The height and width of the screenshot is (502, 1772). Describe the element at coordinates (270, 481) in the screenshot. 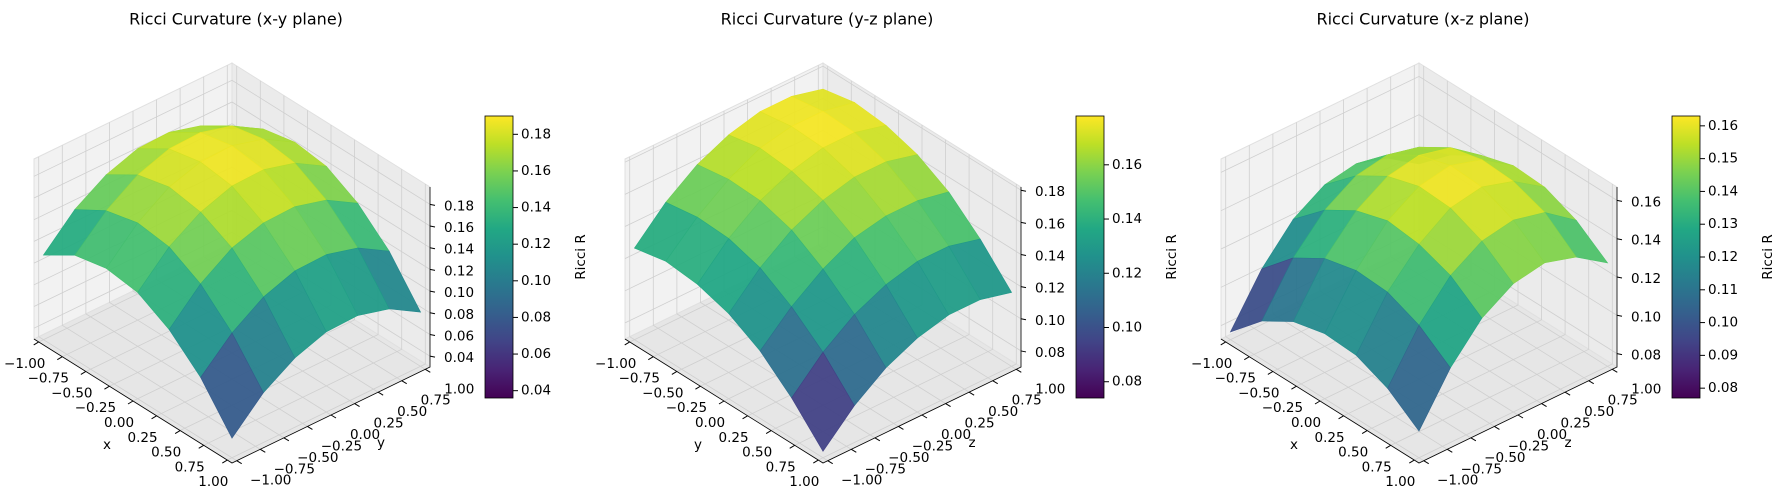

I see `y-tick-label: −1.00` at that location.